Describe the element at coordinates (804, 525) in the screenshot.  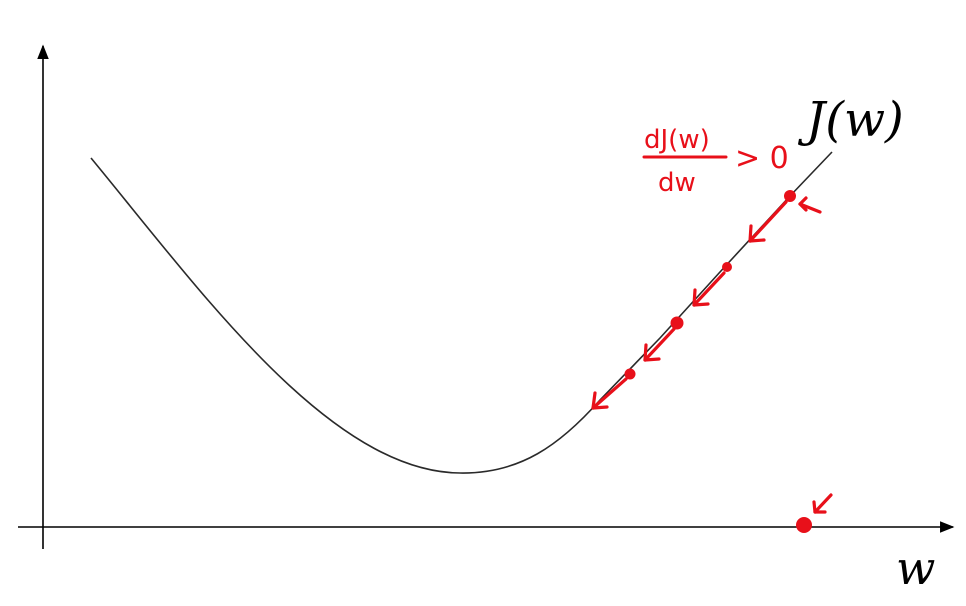
I see `w-position-point` at that location.